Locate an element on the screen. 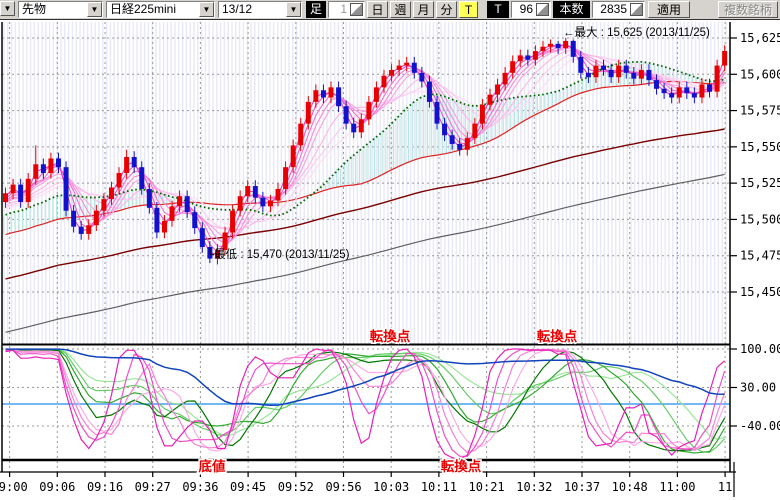 This screenshot has height=500, width=780. time-label: 10:32 is located at coordinates (534, 487).